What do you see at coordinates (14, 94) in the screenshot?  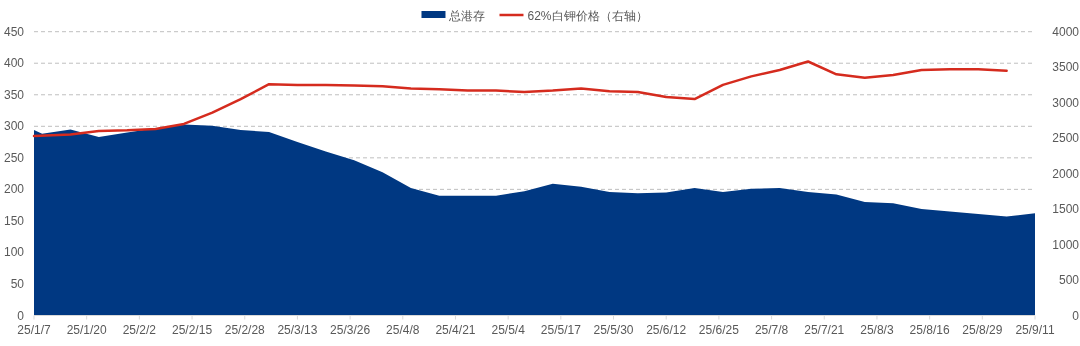 I see `y-tick-label: 350` at bounding box center [14, 94].